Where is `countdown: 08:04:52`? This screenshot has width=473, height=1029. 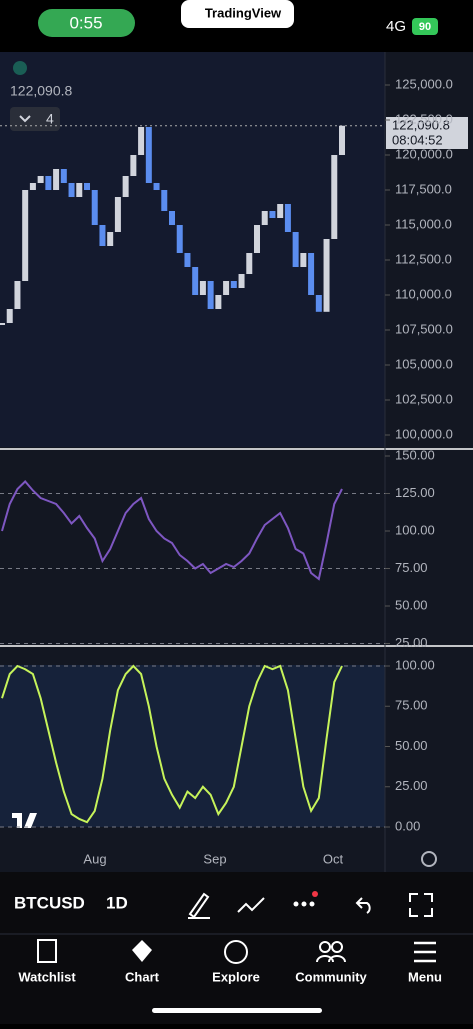
countdown: 08:04:52 is located at coordinates (417, 139).